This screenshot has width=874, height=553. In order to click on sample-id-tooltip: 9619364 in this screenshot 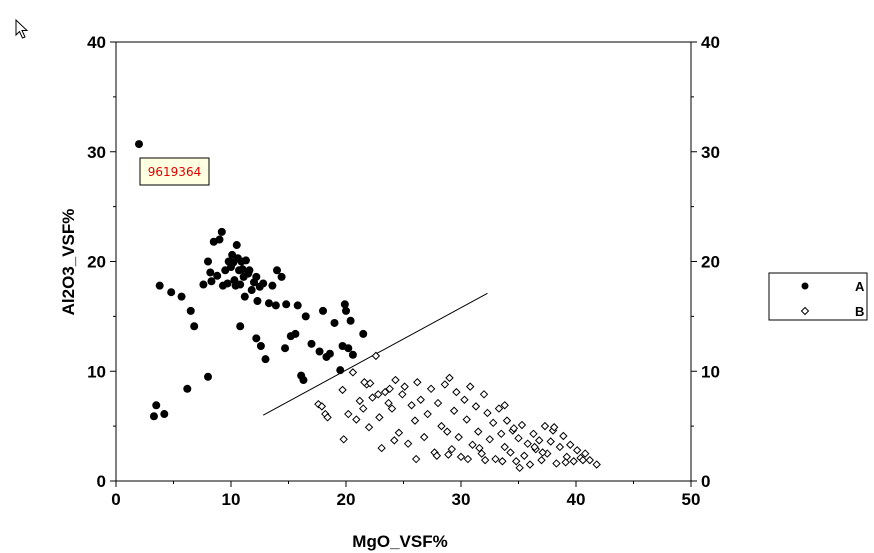, I will do `click(174, 171)`.